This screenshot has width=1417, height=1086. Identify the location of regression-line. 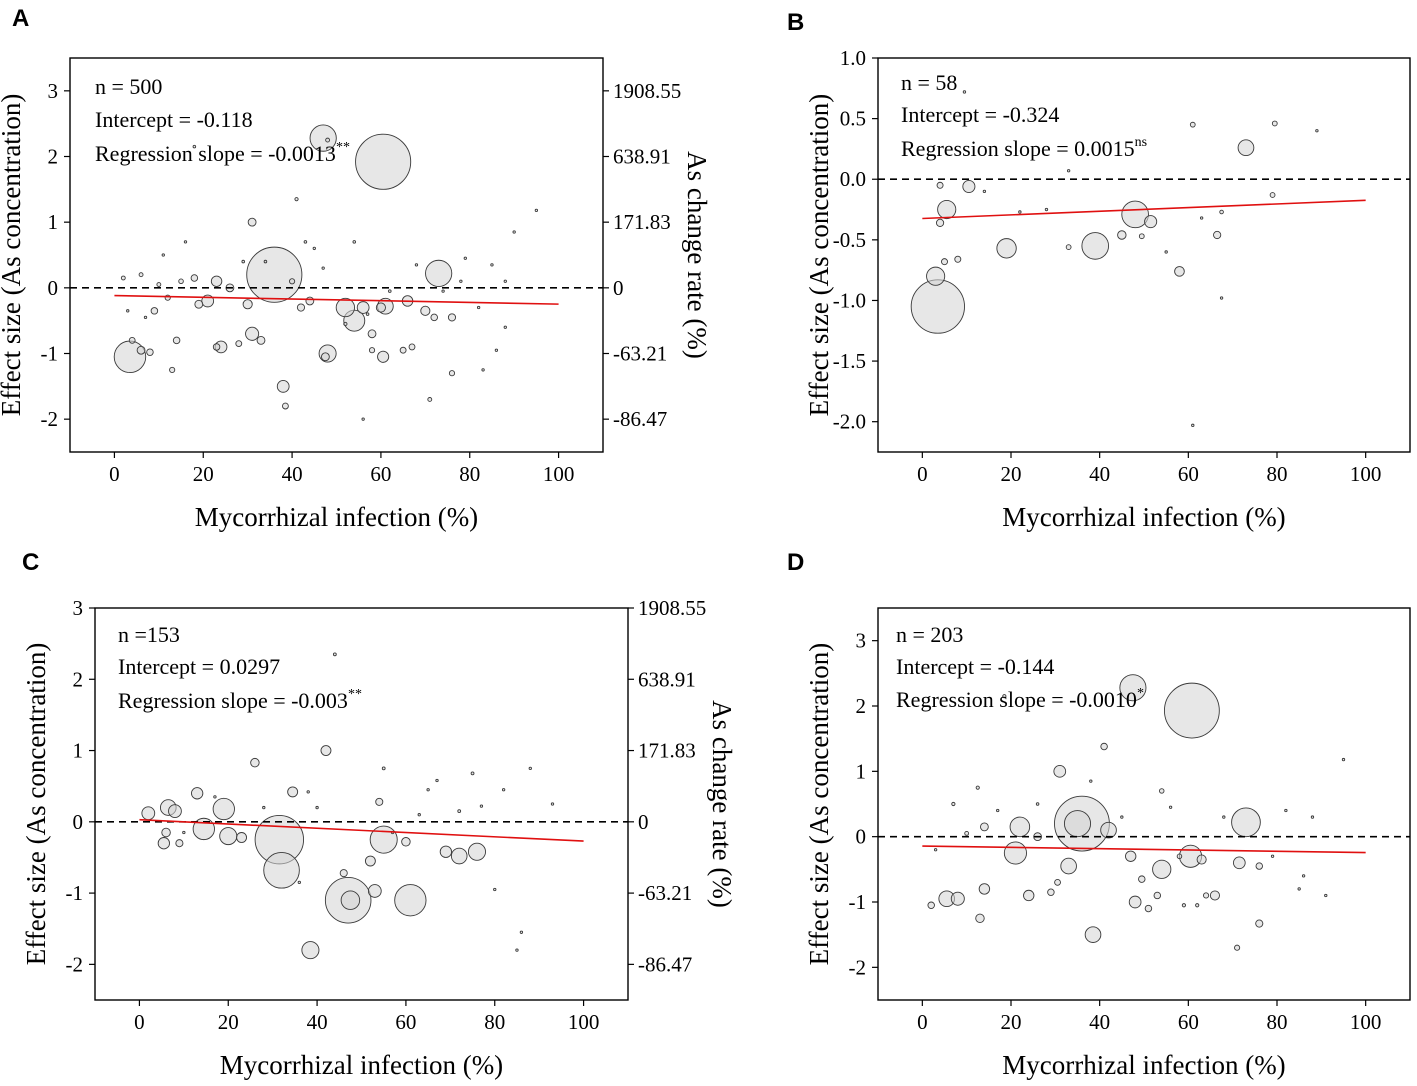
(336, 299).